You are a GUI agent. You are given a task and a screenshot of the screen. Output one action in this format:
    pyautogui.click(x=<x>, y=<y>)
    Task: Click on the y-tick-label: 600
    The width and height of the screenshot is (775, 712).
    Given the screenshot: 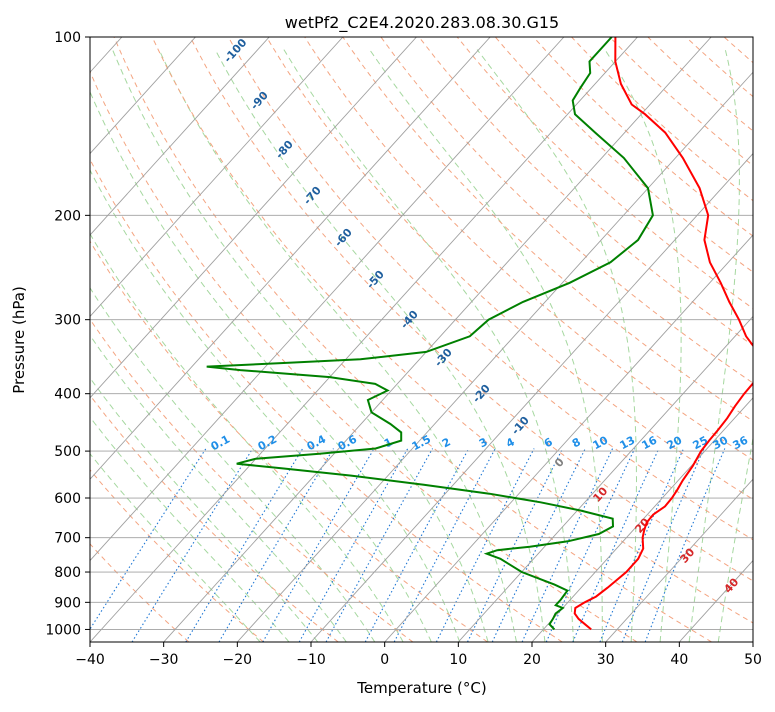 What is the action you would take?
    pyautogui.click(x=67, y=499)
    